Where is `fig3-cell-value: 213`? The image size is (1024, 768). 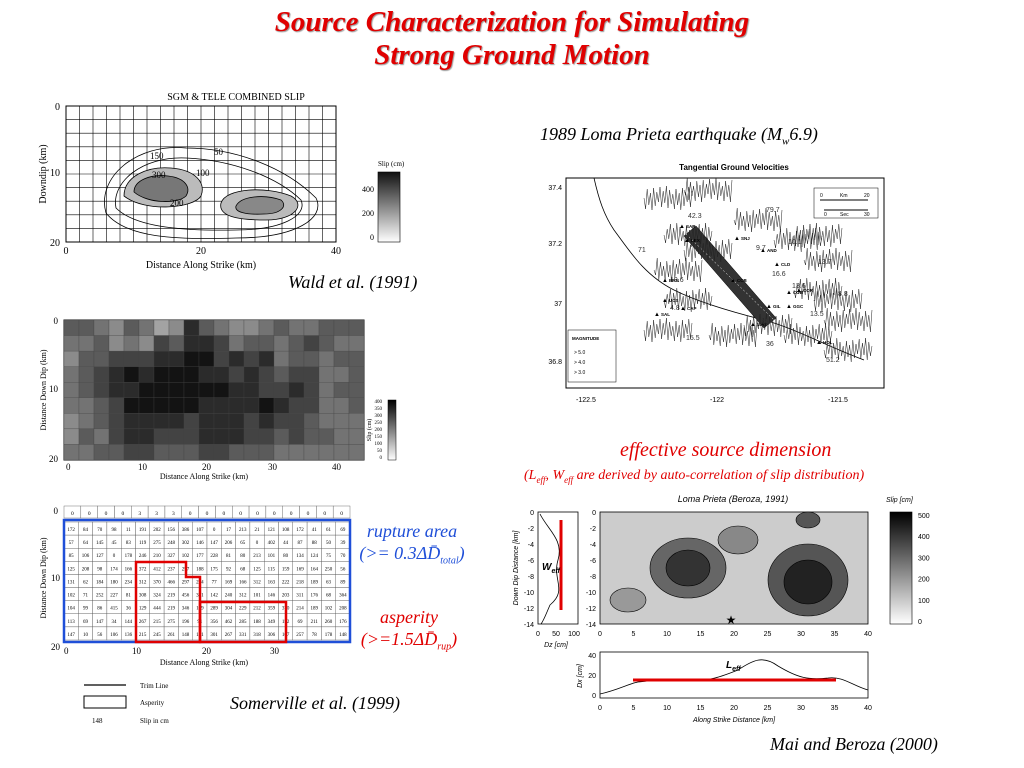 fig3-cell-value: 213 is located at coordinates (243, 530).